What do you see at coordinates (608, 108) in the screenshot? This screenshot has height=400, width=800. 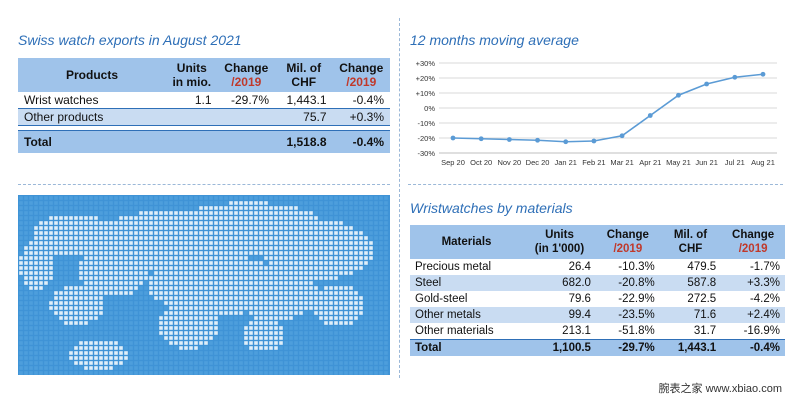 I see `series-line` at bounding box center [608, 108].